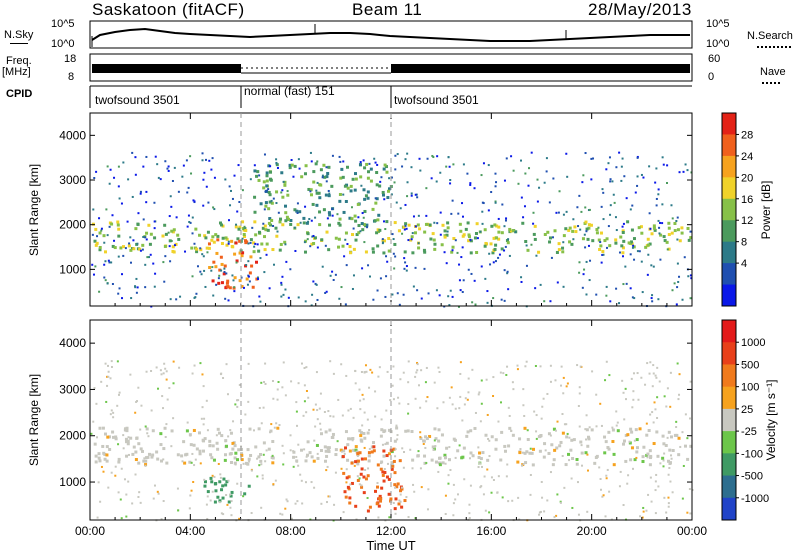  Describe the element at coordinates (391, 67) in the screenshot. I see `freq-panel-frame` at that location.